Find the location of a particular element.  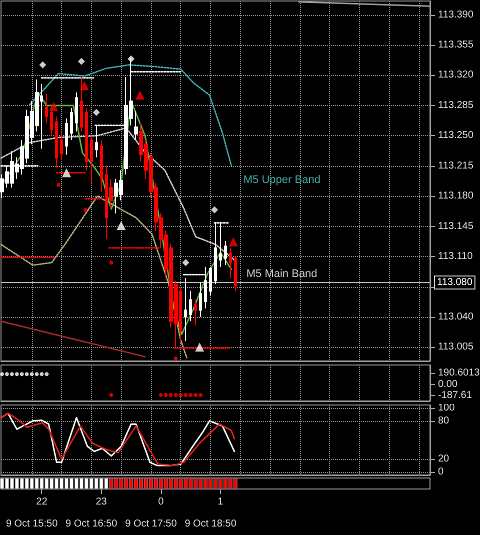

x2-tick-label: 22 is located at coordinates (42, 502).